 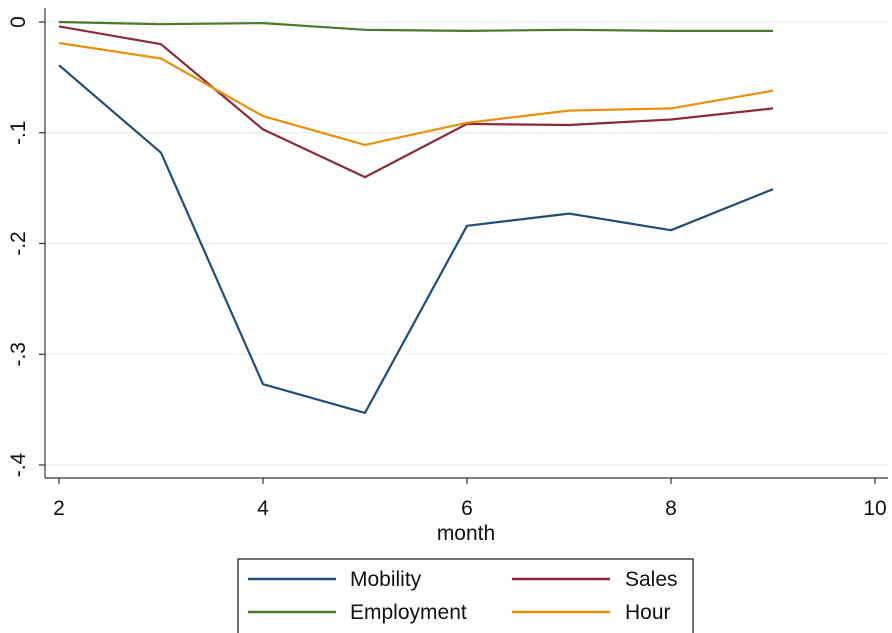 What do you see at coordinates (18, 464) in the screenshot?
I see `y-tick-label: -.4` at bounding box center [18, 464].